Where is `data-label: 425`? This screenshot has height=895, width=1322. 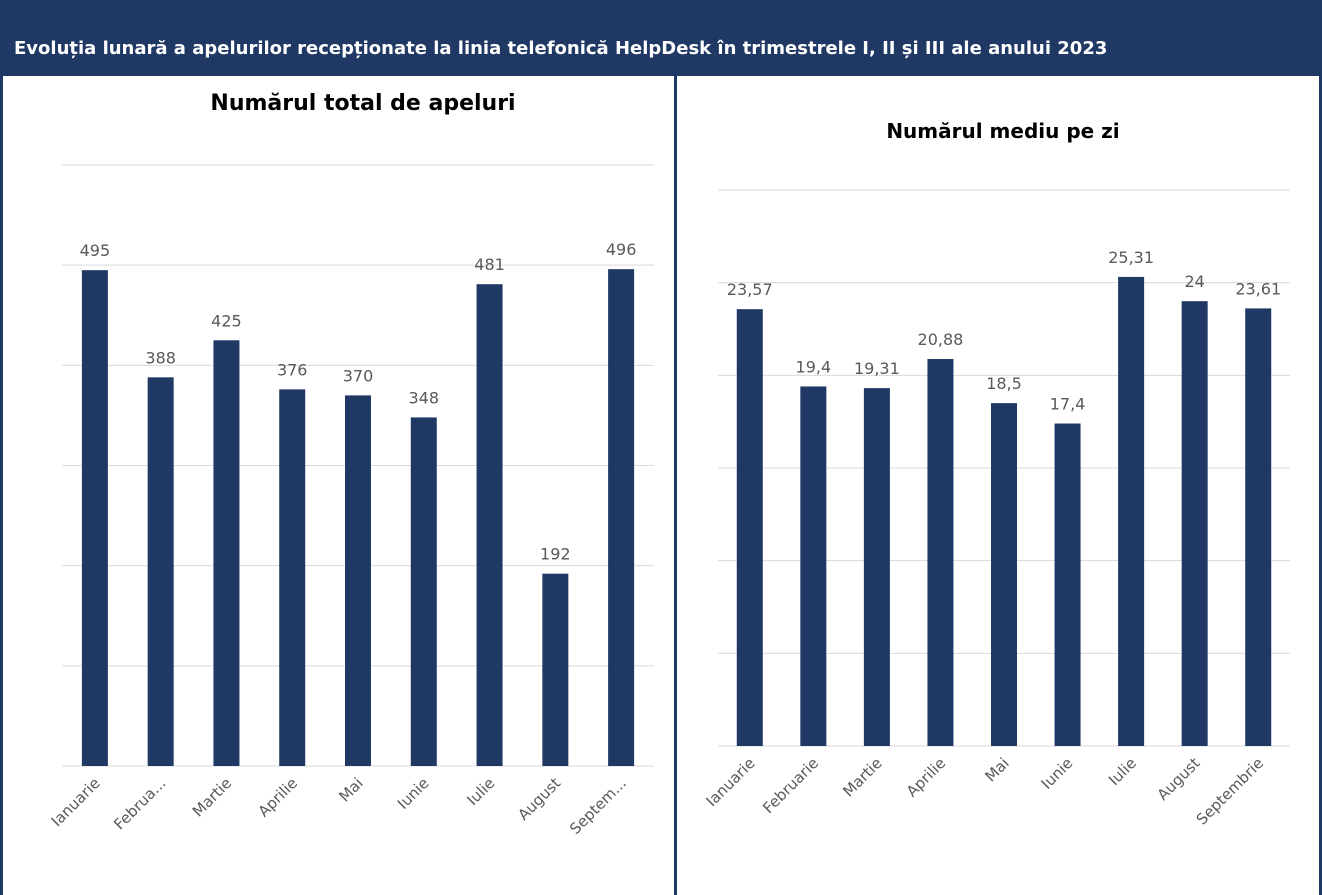
data-label: 425 is located at coordinates (226, 320).